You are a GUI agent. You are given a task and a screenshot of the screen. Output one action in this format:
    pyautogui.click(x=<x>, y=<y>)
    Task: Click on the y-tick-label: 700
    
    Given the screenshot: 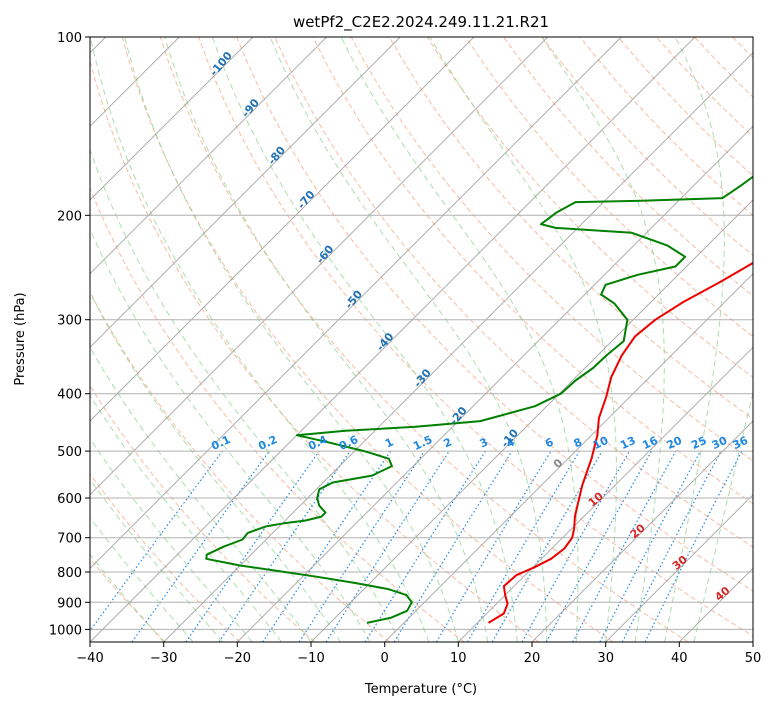 What is the action you would take?
    pyautogui.click(x=69, y=539)
    